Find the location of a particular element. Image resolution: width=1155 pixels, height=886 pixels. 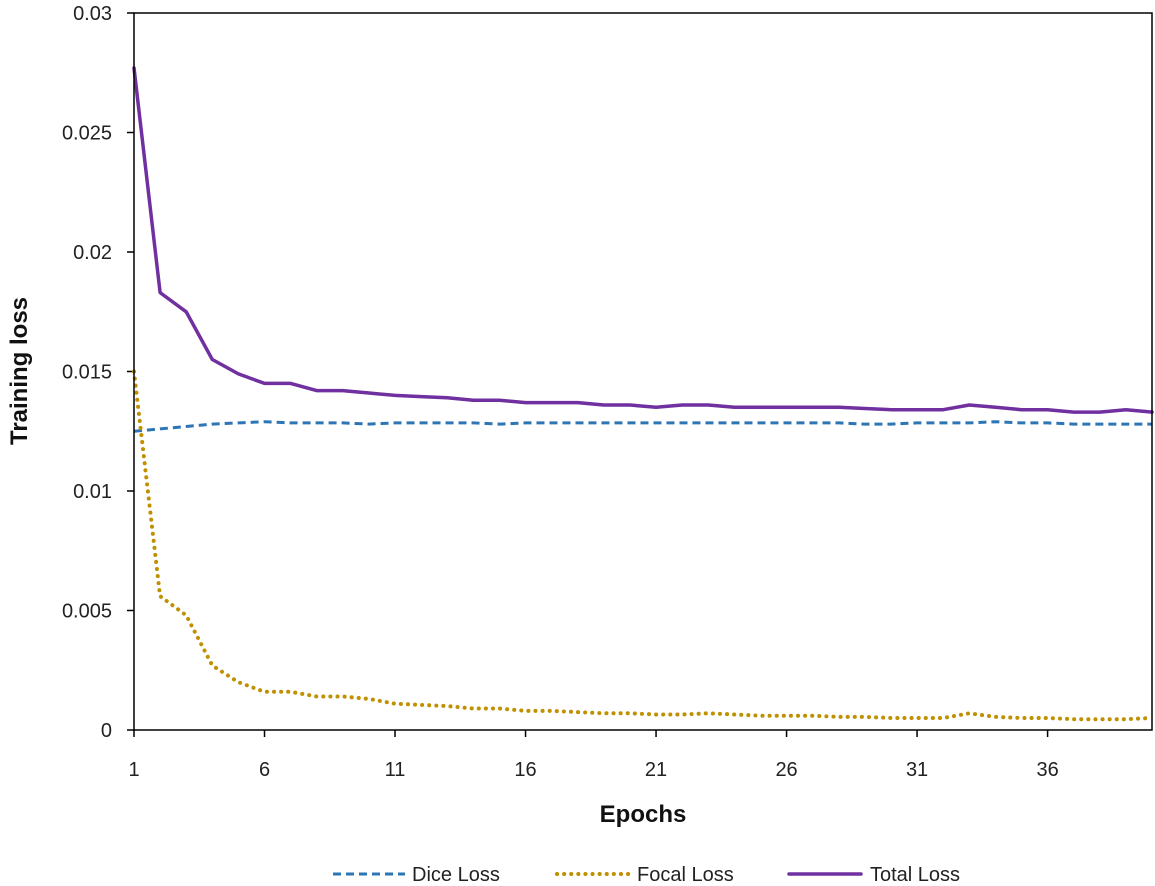

legend-label-focal-loss: Focal Loss is located at coordinates (685, 875).